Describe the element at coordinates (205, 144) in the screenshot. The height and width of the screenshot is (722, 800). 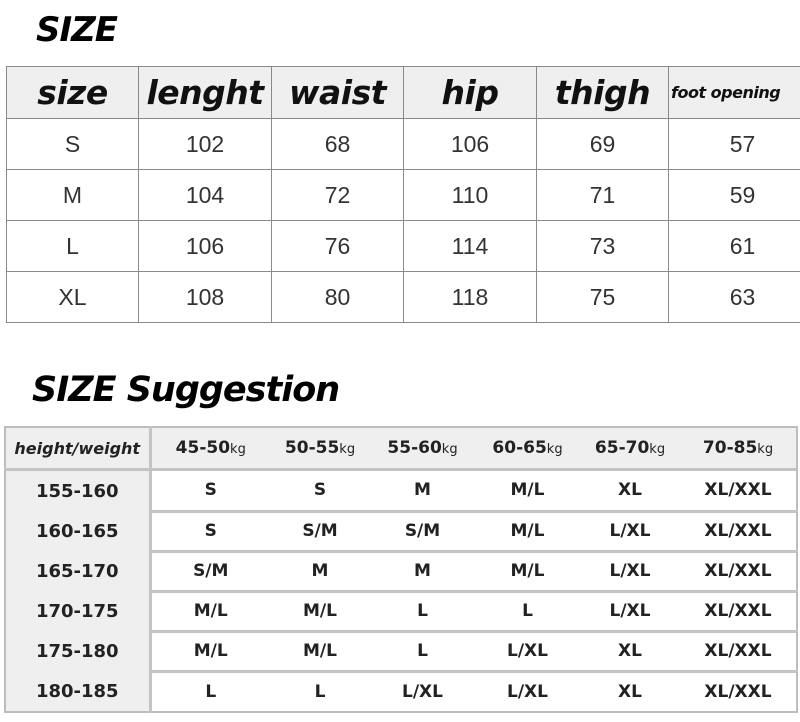
I see `table-cell: 102` at that location.